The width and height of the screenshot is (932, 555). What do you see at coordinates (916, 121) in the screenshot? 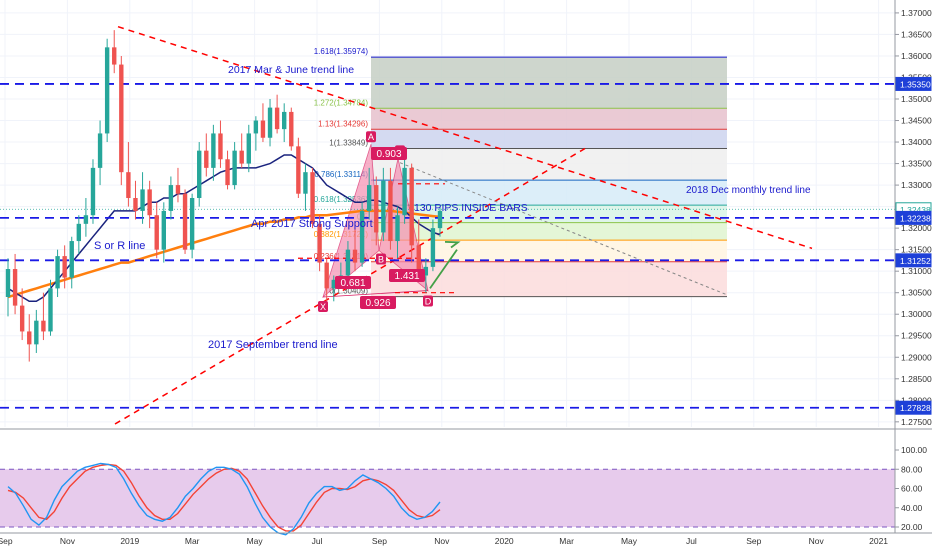
I see `y-tick-label: 1.34500` at bounding box center [916, 121].